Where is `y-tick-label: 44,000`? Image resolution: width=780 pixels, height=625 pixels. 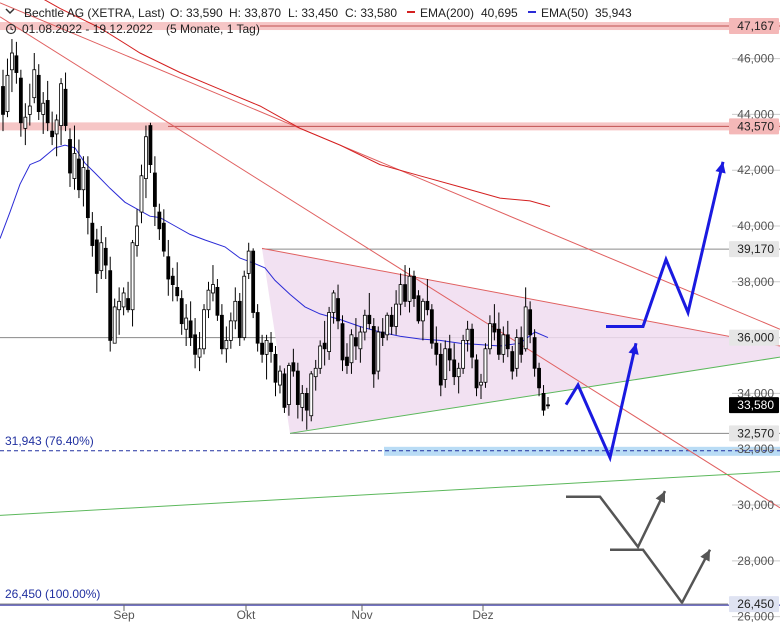 y-tick-label: 44,000 is located at coordinates (755, 114).